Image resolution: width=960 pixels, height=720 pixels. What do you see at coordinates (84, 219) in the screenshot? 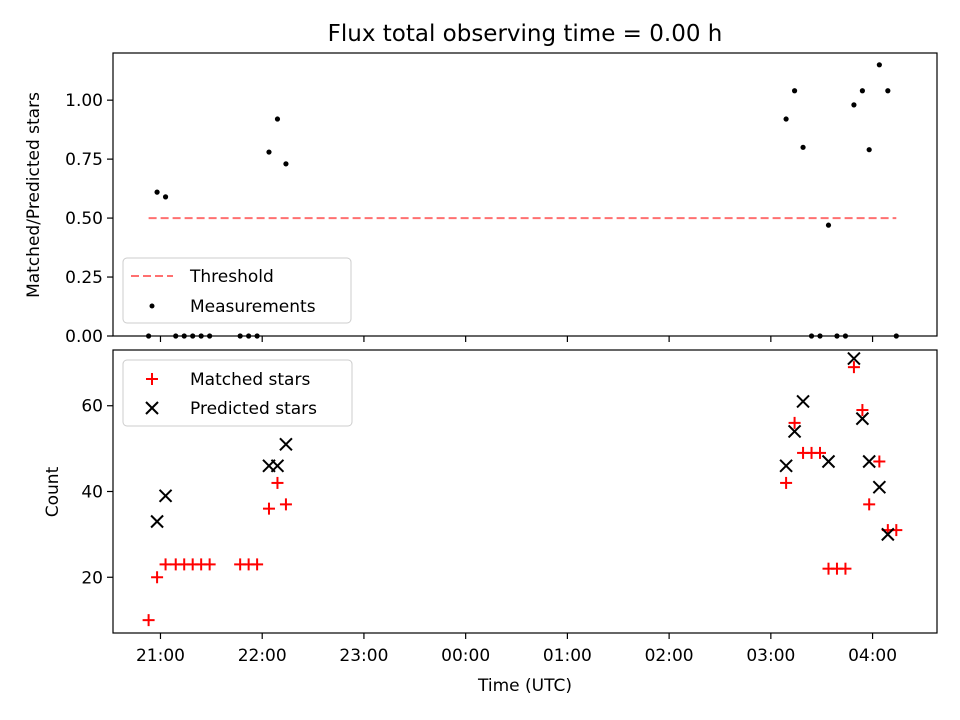
I see `y-tick-label: 0.50` at bounding box center [84, 219].